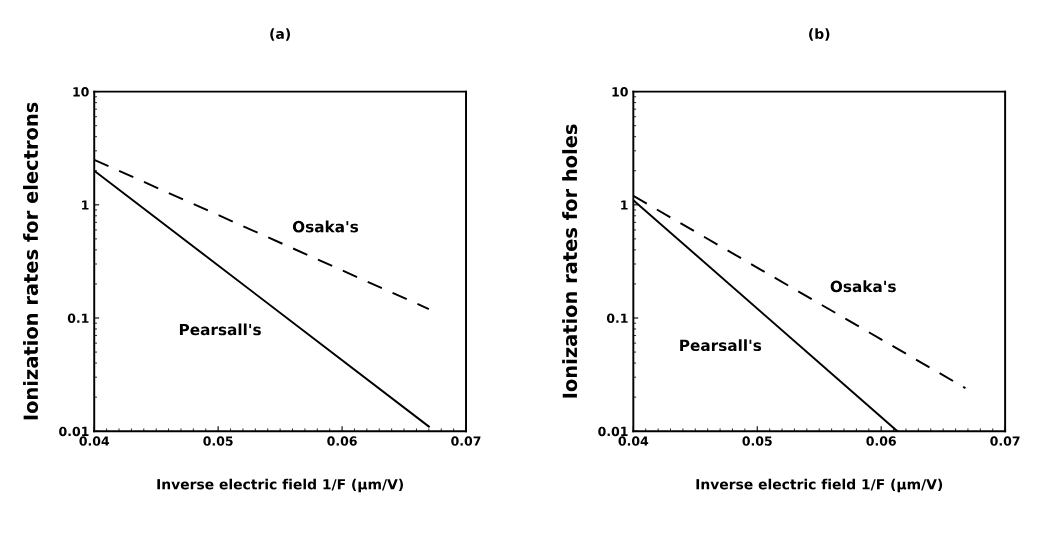  Describe the element at coordinates (31, 261) in the screenshot. I see `y-axis-title: Ionization rates for electrons` at that location.